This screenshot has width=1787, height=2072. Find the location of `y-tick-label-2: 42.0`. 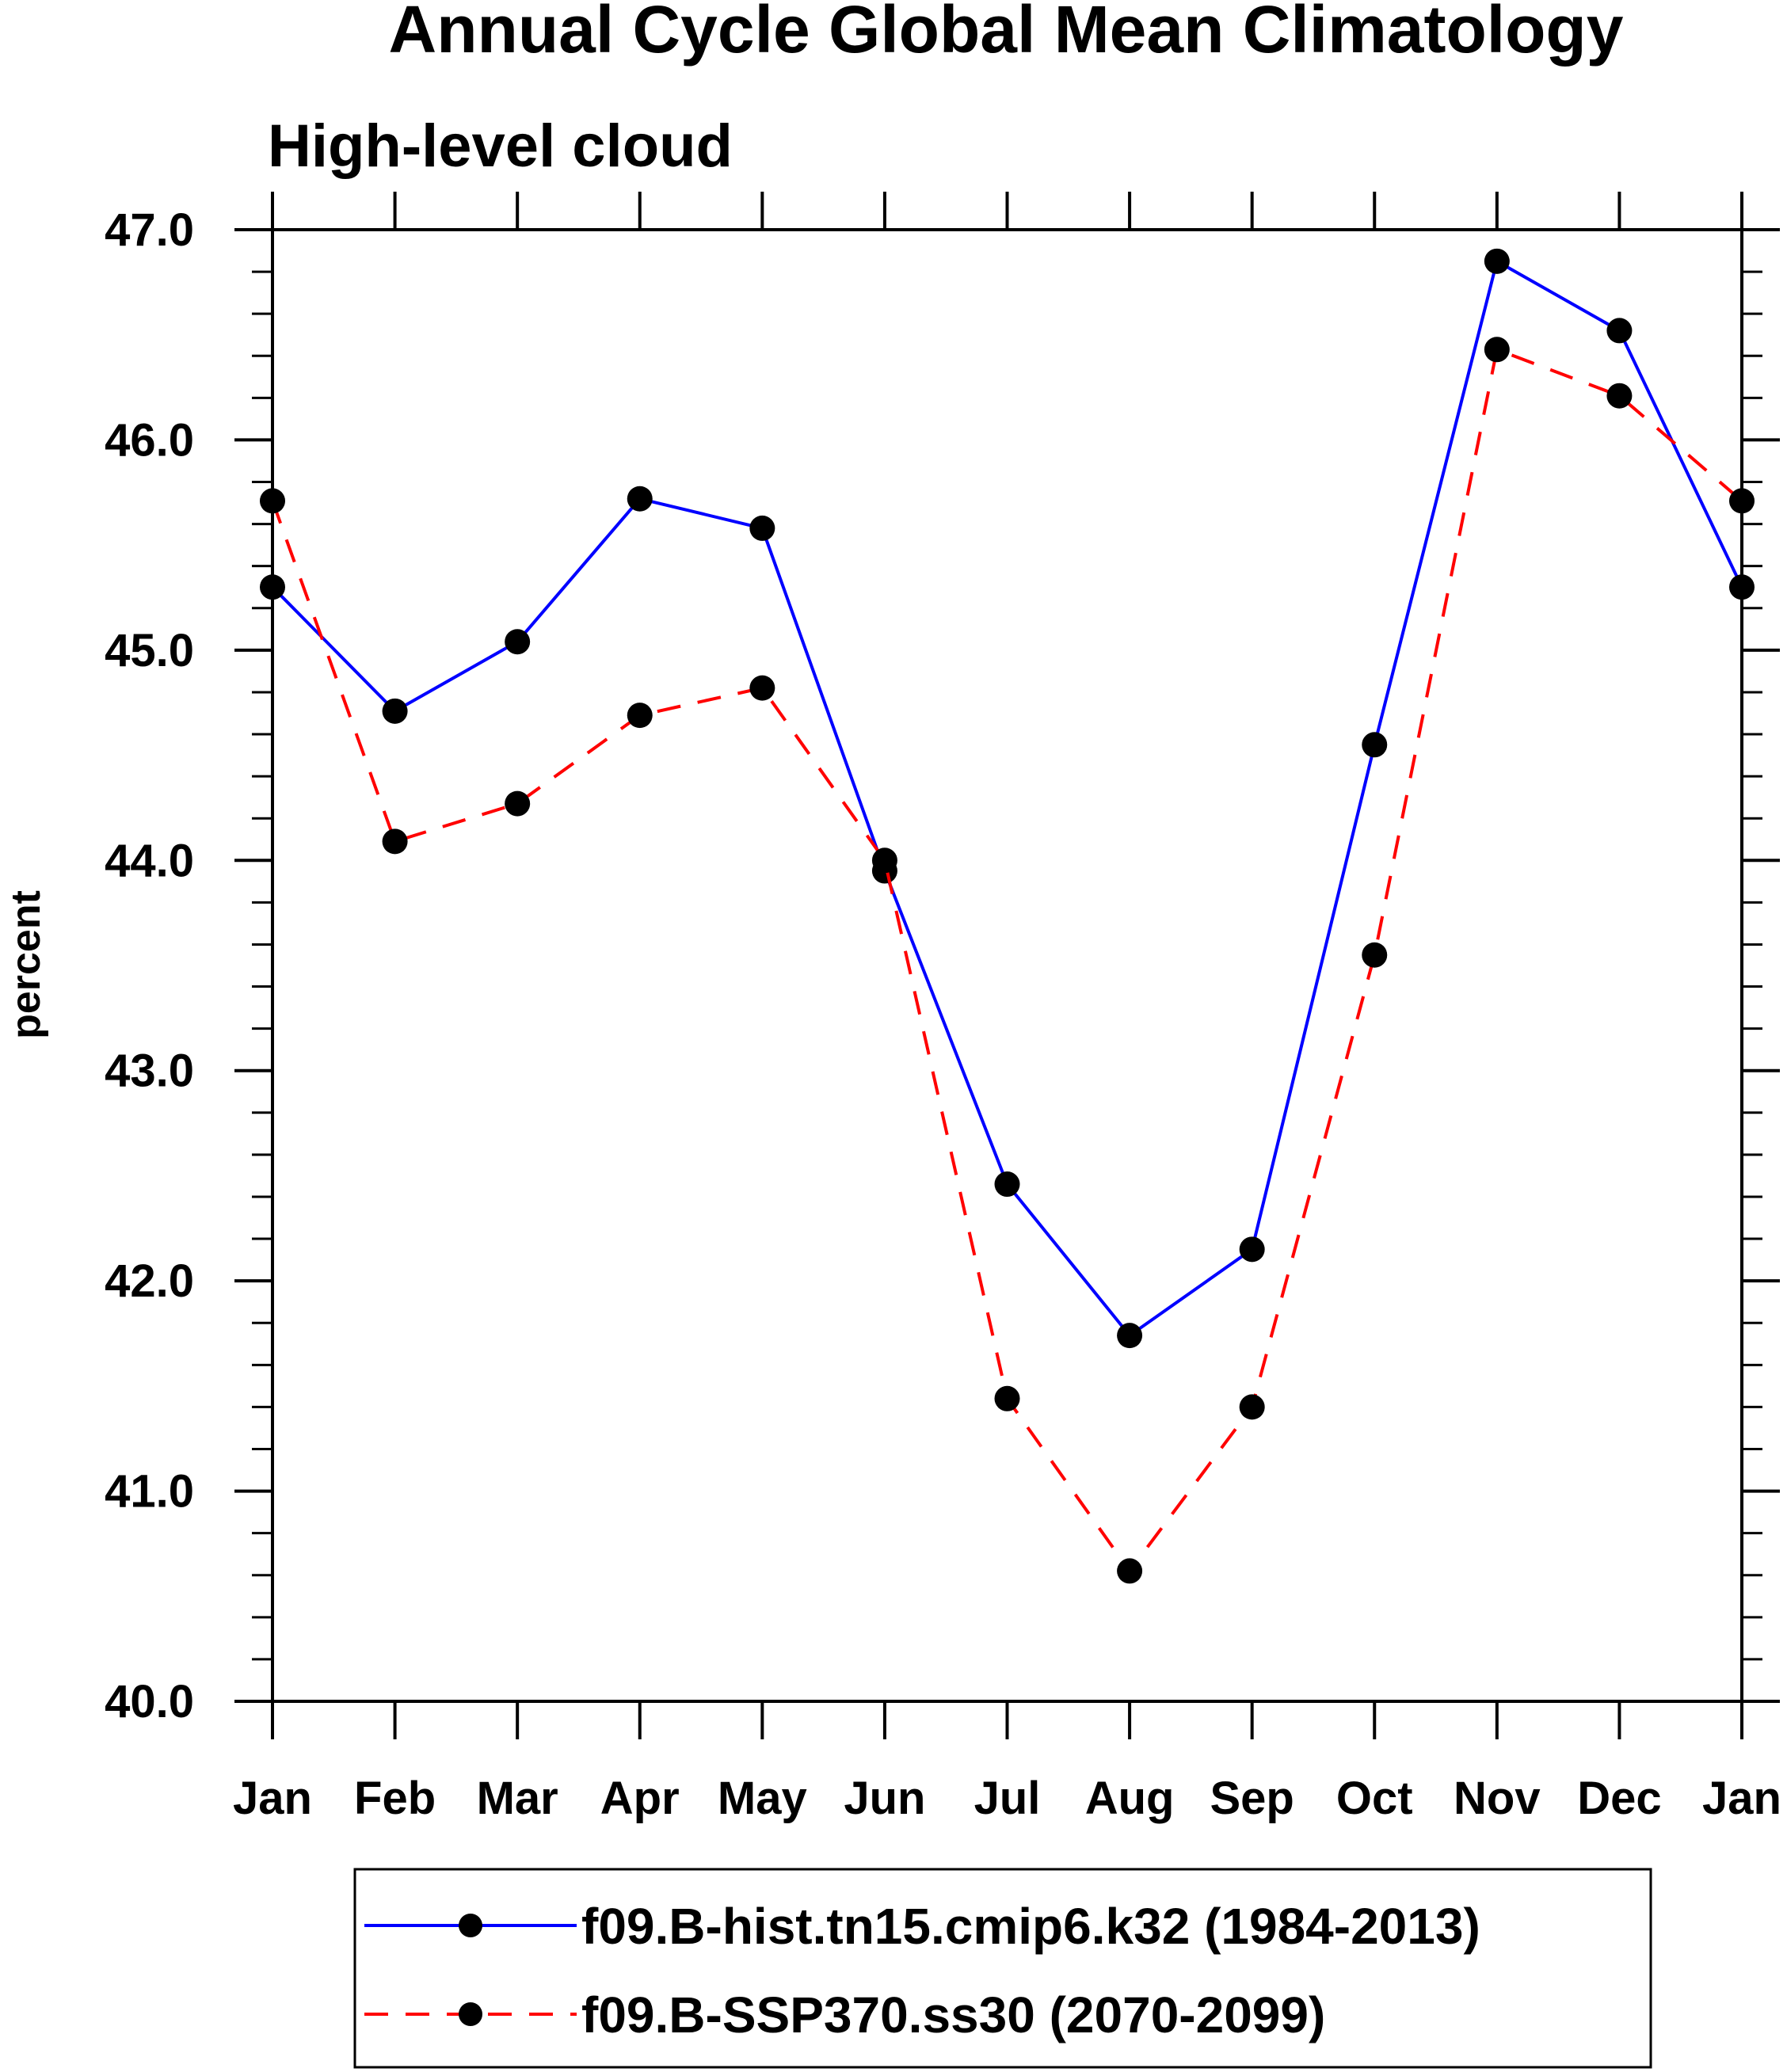

y-tick-label-2: 42.0 is located at coordinates (149, 1281).